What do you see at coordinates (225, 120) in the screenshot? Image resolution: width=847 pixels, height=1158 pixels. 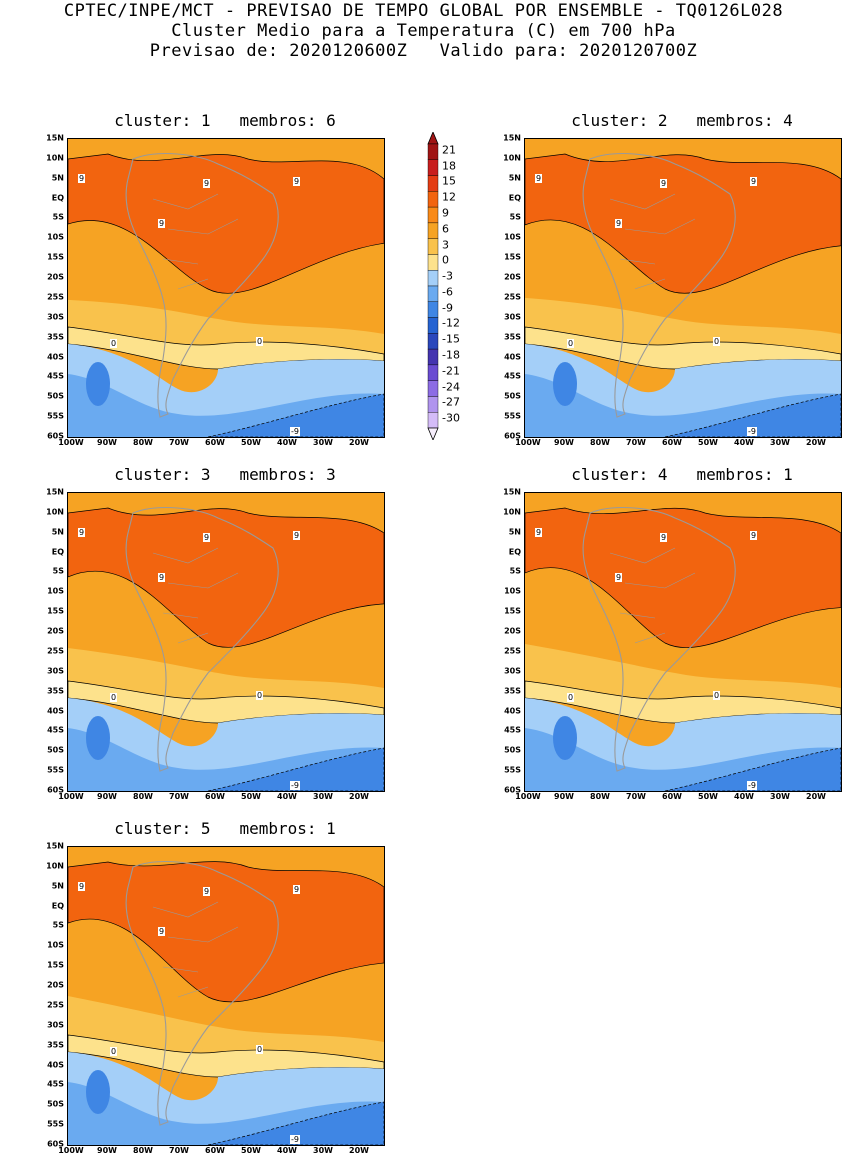 I see `panel-title: cluster: 1 membros: 6` at bounding box center [225, 120].